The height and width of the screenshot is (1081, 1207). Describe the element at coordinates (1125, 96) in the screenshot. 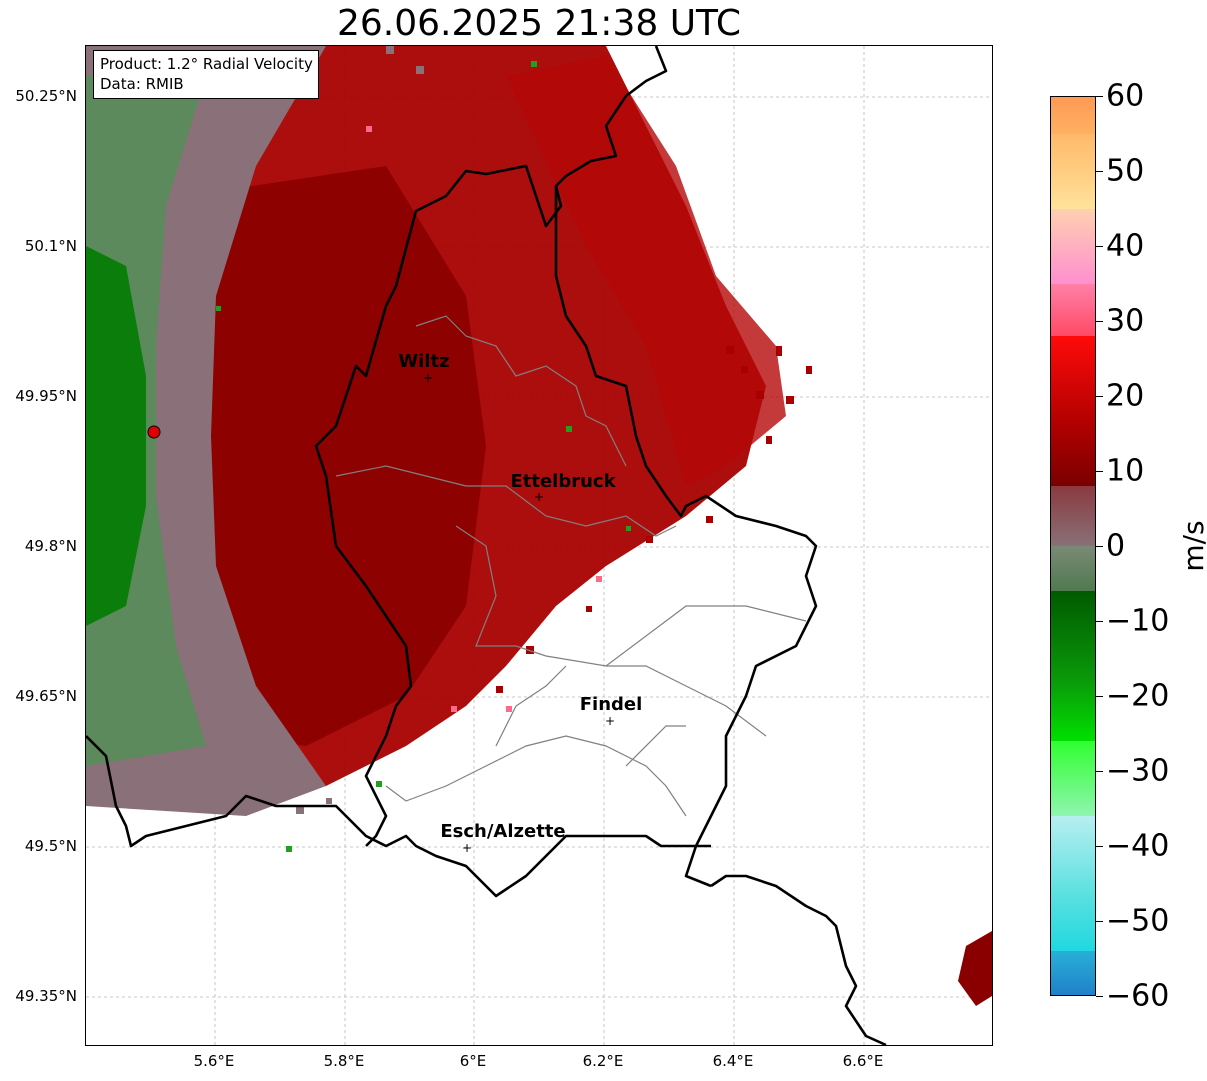

I see `colorbar-tick-label: 60` at that location.